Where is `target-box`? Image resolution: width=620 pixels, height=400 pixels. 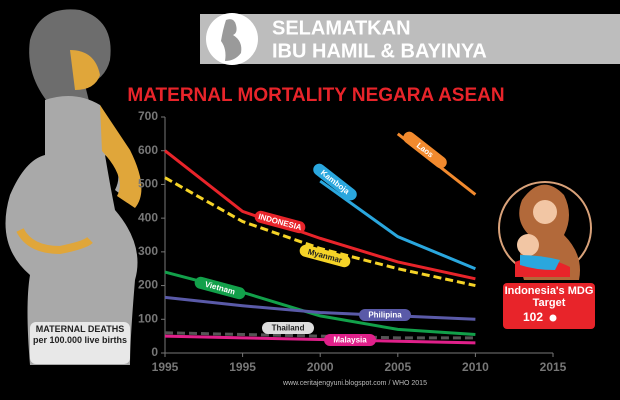
target-box is located at coordinates (549, 306).